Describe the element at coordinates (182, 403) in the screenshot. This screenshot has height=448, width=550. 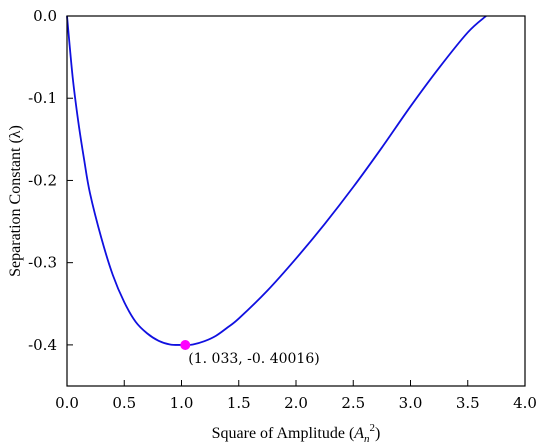
I see `x-tick-label: 1.0` at that location.